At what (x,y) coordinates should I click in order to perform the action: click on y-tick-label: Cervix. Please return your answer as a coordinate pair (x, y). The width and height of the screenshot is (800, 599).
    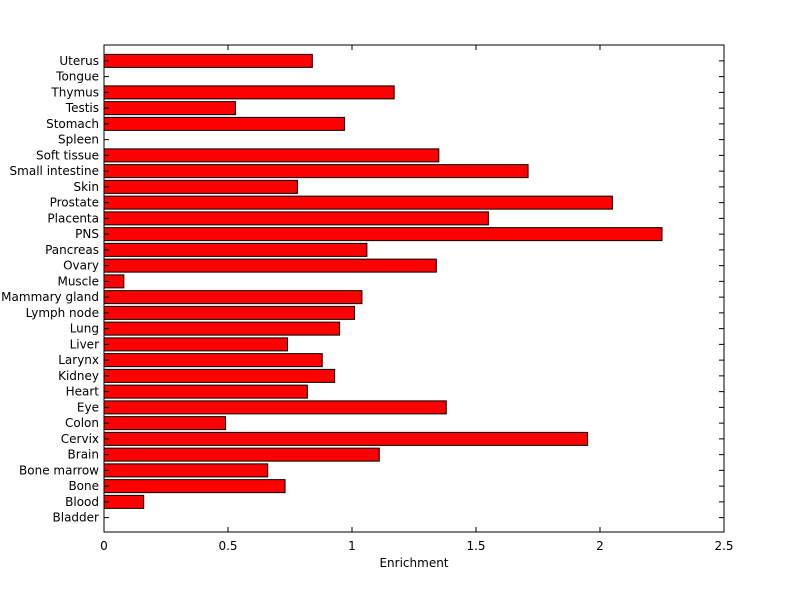
    Looking at the image, I should click on (80, 439).